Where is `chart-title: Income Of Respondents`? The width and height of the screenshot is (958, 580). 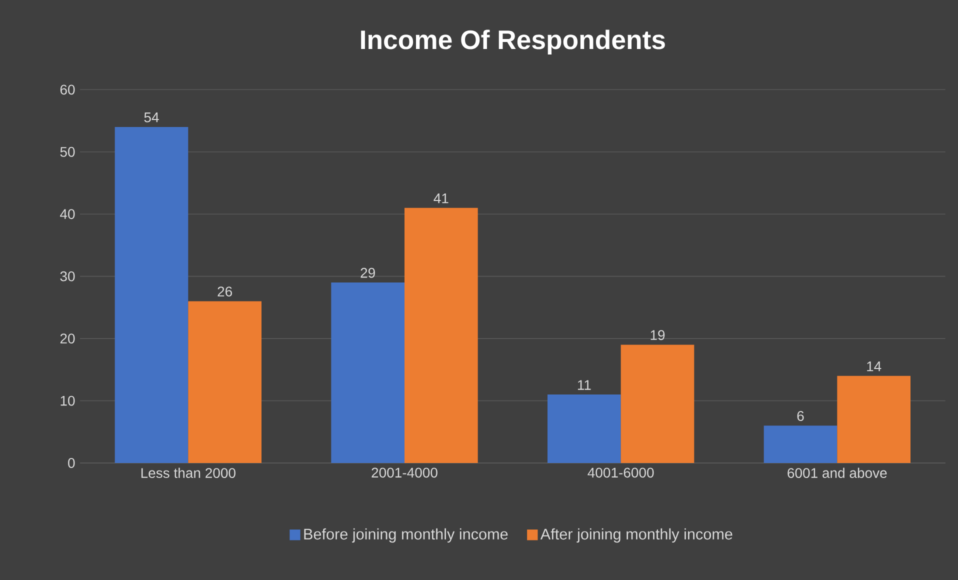
chart-title: Income Of Respondents is located at coordinates (513, 42).